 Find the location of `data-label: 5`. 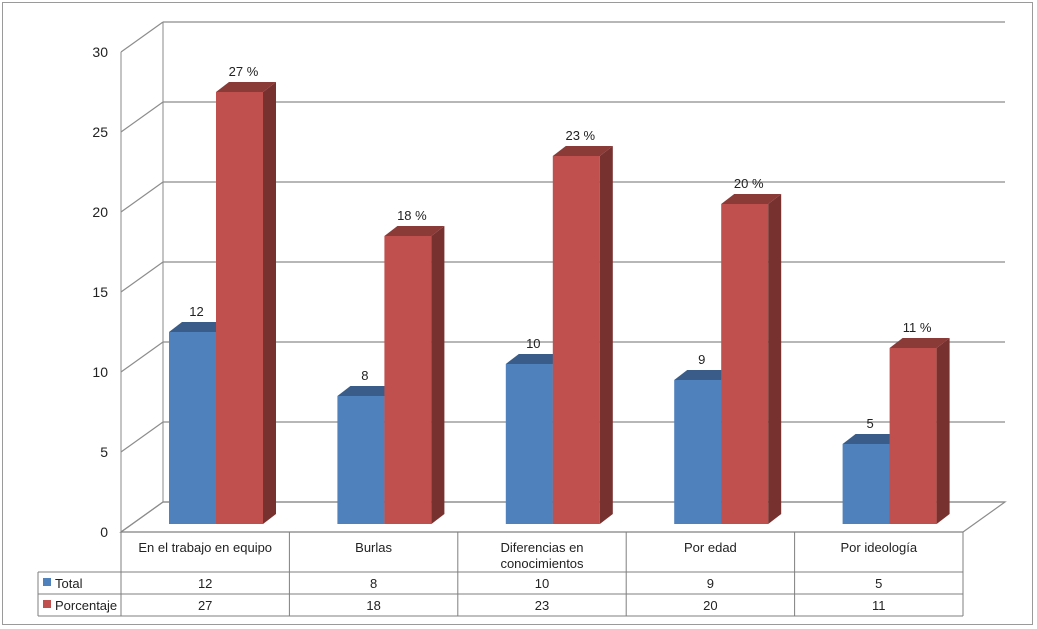

data-label: 5 is located at coordinates (869, 423).